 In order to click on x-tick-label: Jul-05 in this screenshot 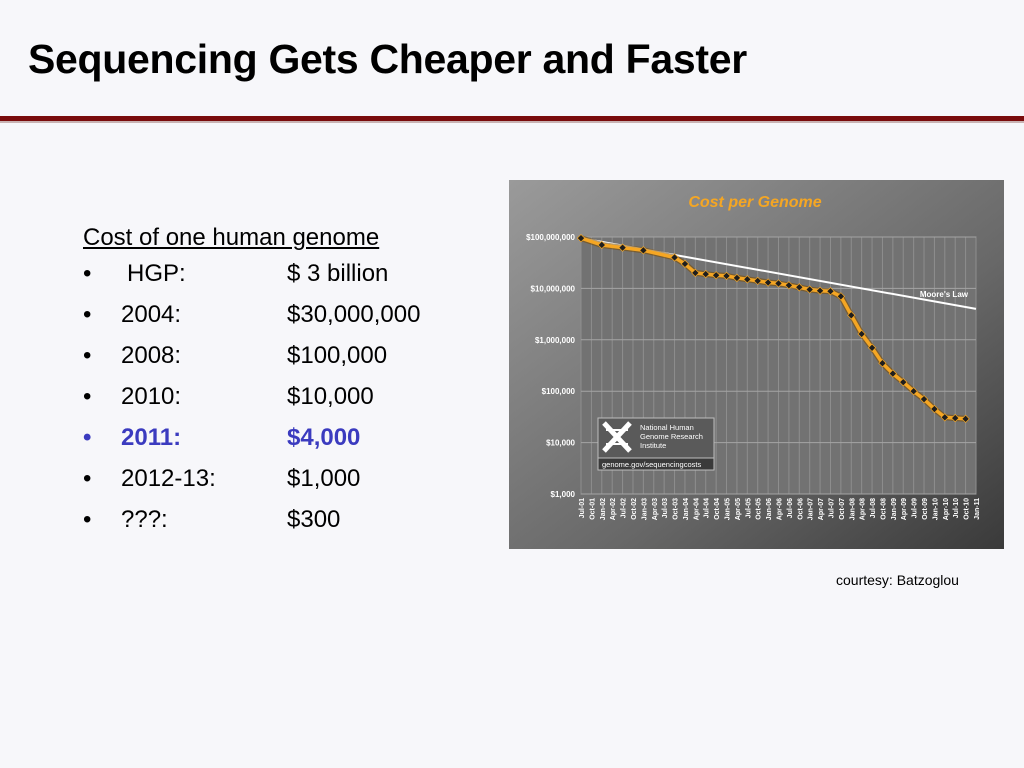, I will do `click(748, 508)`.